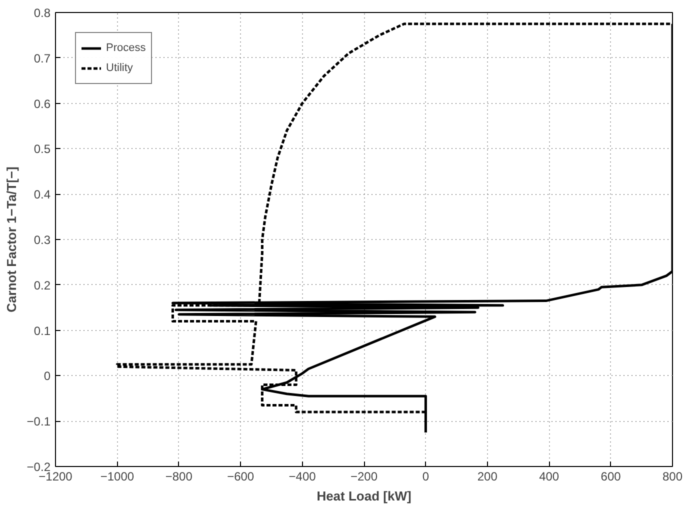 Image resolution: width=684 pixels, height=506 pixels. Describe the element at coordinates (47, 376) in the screenshot. I see `y-tick-label: 0` at that location.